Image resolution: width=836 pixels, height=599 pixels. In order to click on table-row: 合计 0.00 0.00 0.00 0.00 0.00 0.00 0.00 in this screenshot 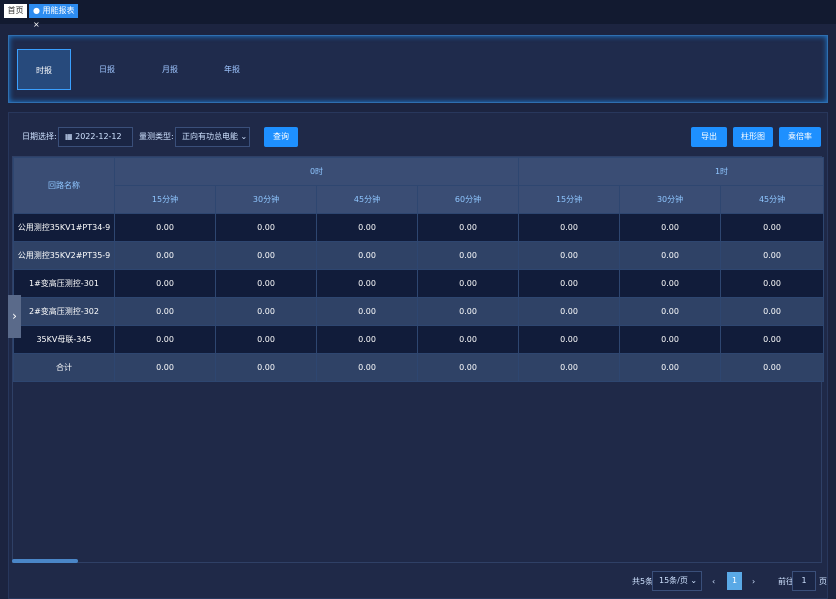, I will do `click(419, 367)`.